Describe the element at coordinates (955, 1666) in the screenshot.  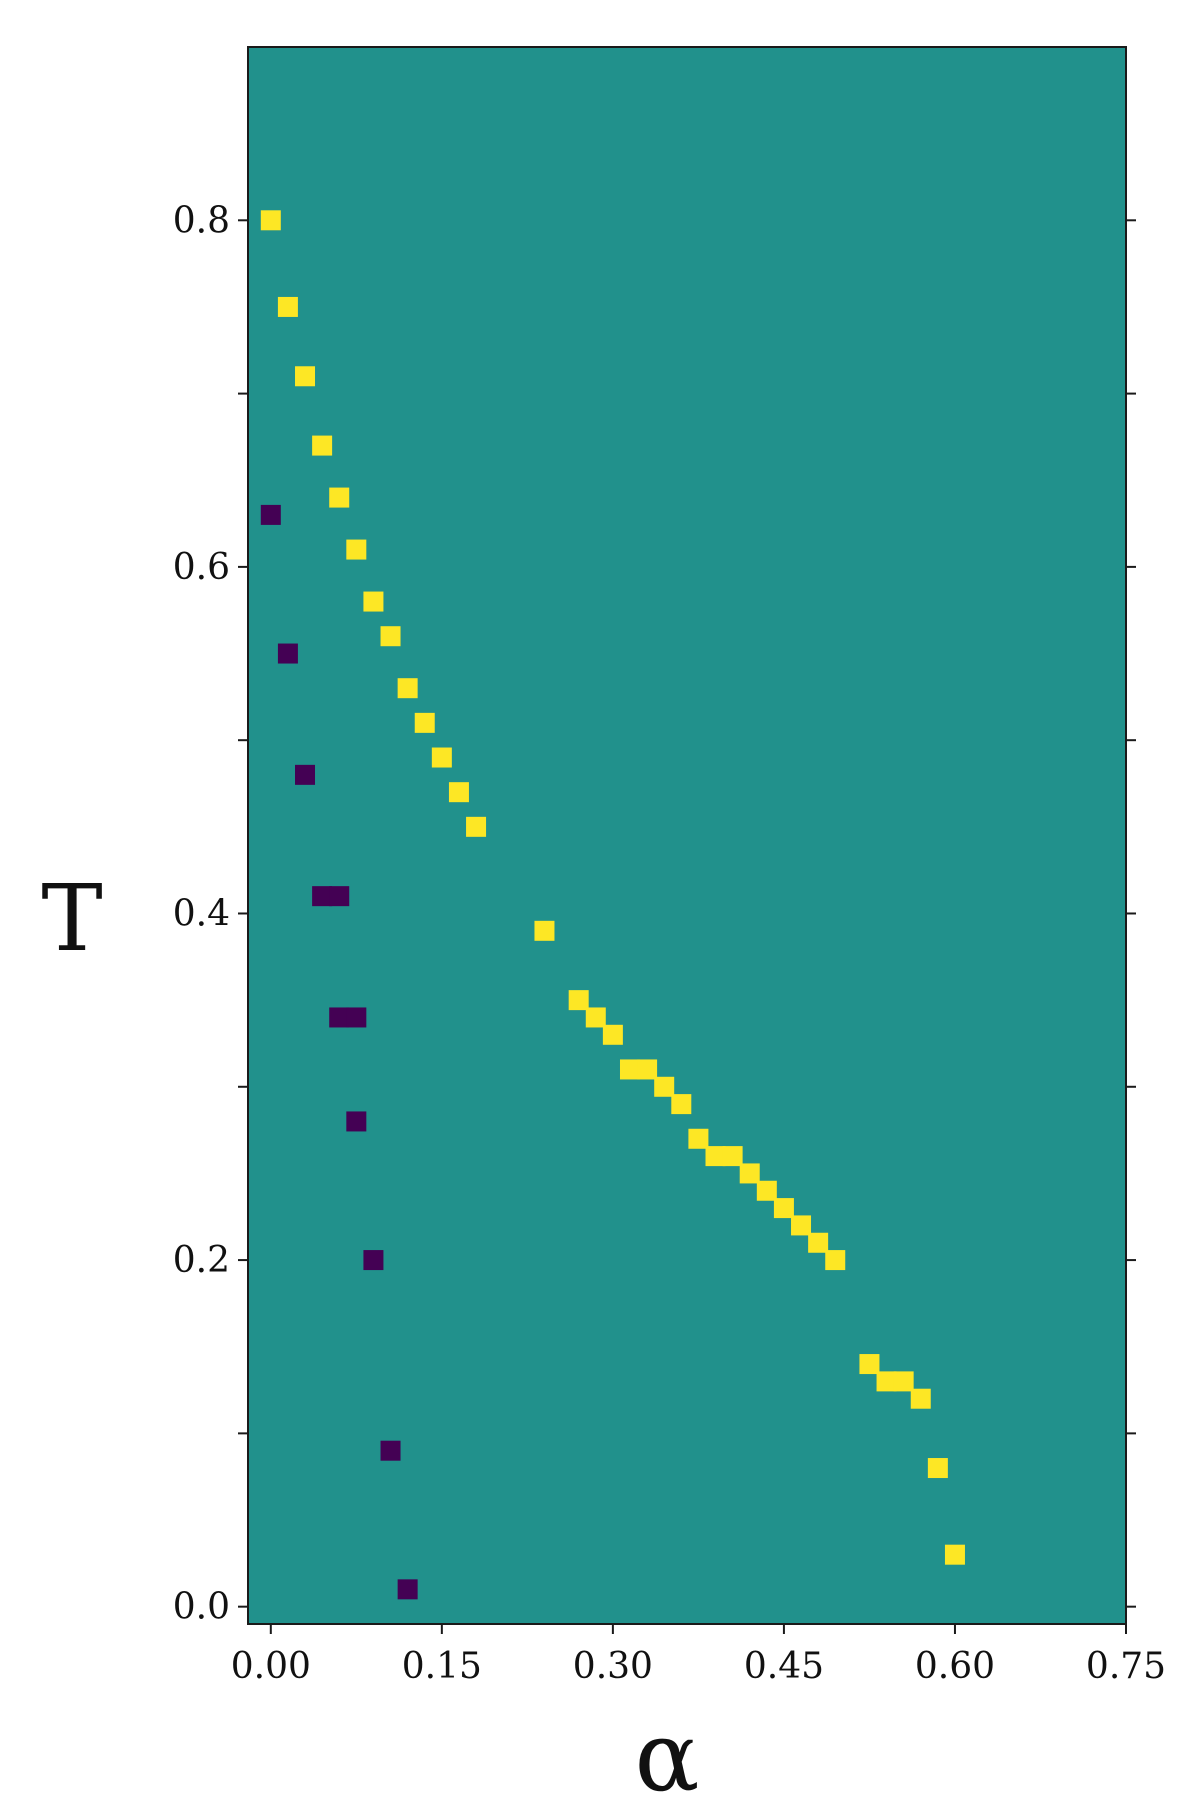
I see `x-tick-label-4: 0.60` at that location.